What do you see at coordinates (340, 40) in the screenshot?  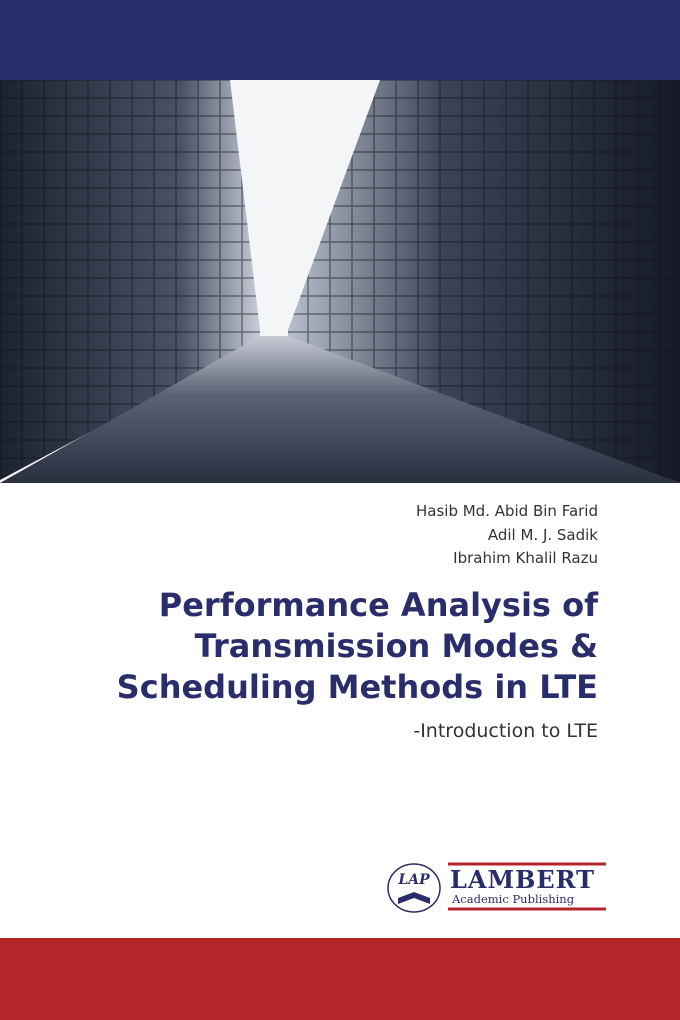 I see `top-band` at bounding box center [340, 40].